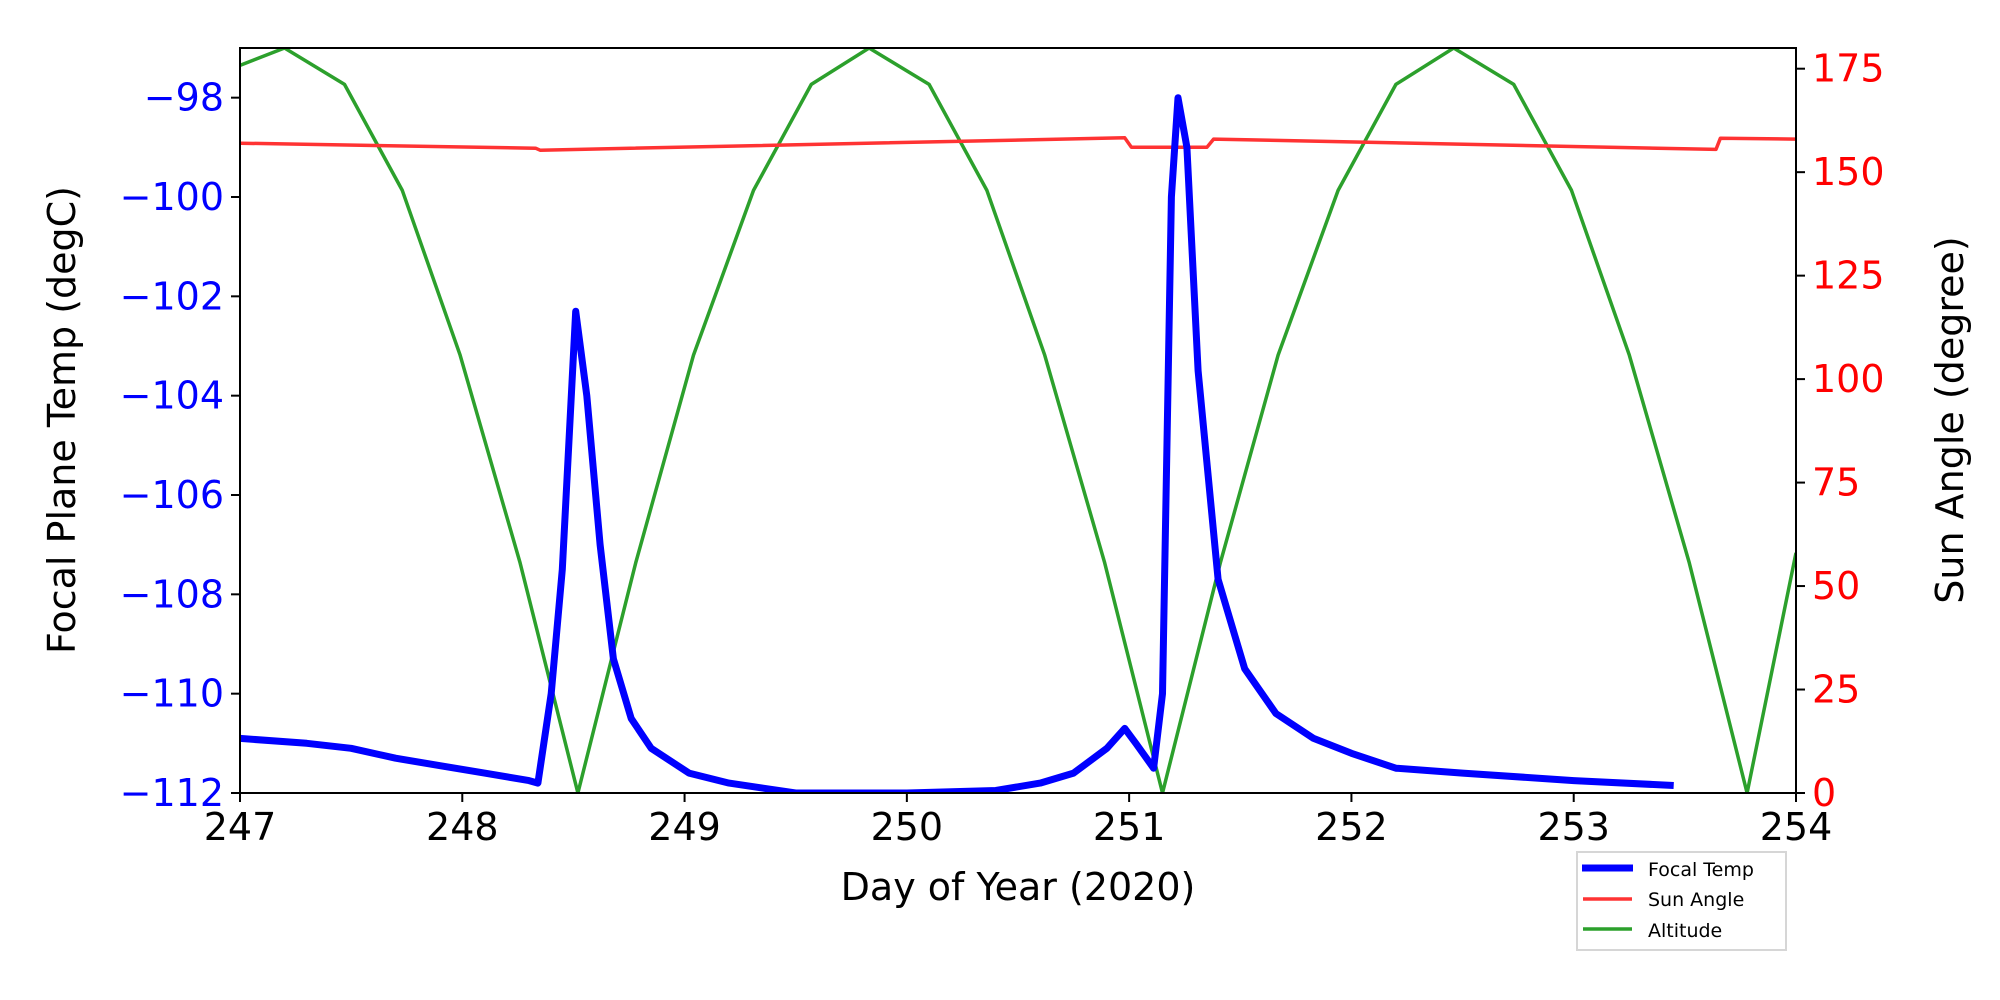  I want to click on y-right-tick-label: 50, so click(1836, 586).